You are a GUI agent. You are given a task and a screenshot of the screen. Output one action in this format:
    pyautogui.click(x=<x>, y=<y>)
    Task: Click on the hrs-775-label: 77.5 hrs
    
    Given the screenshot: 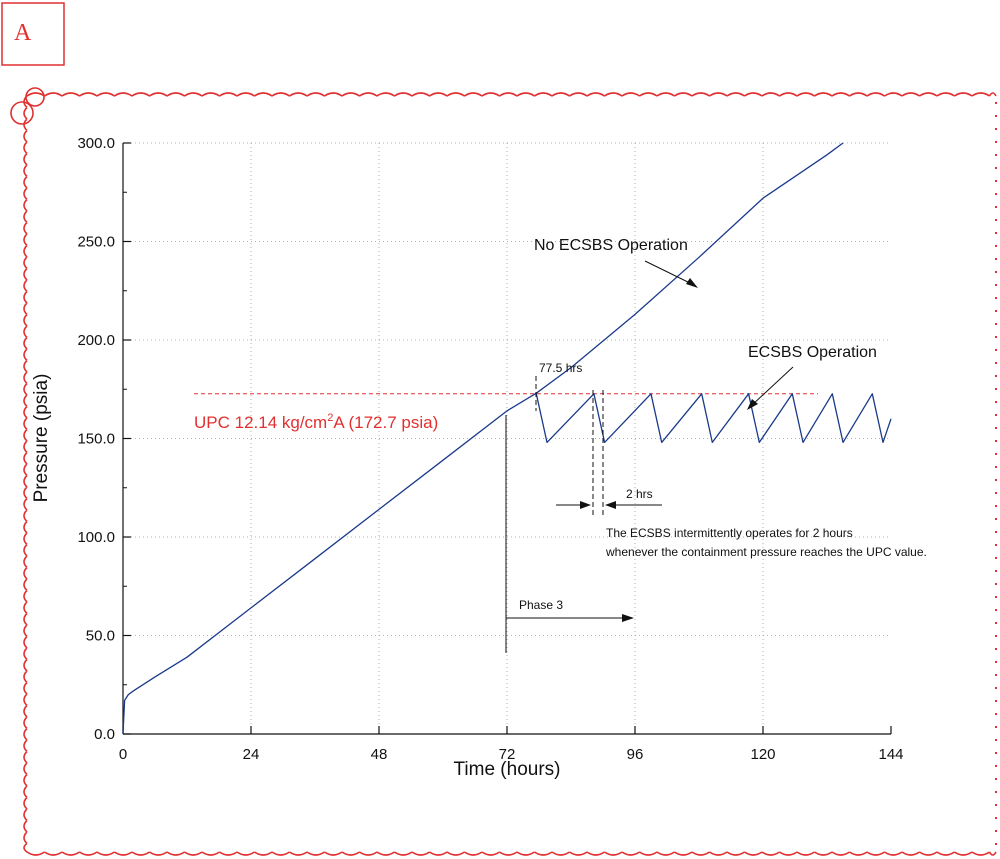 What is the action you would take?
    pyautogui.click(x=560, y=368)
    